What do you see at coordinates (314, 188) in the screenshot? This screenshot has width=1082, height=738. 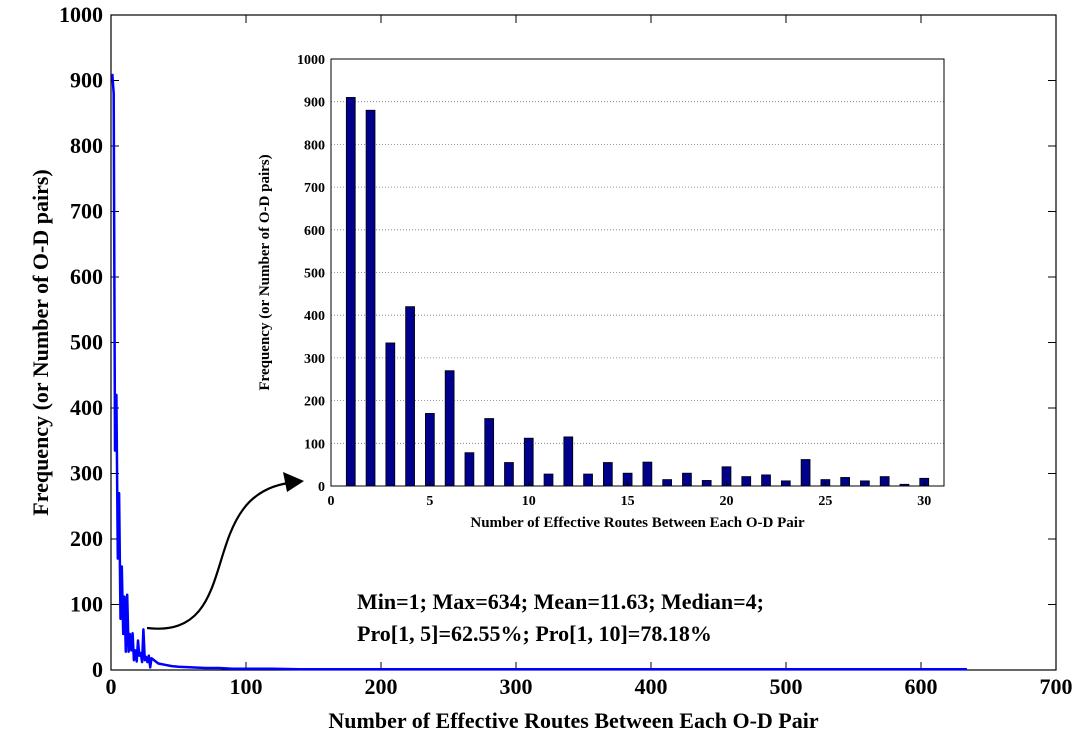 I see `inset-y-tick-label: 700` at bounding box center [314, 188].